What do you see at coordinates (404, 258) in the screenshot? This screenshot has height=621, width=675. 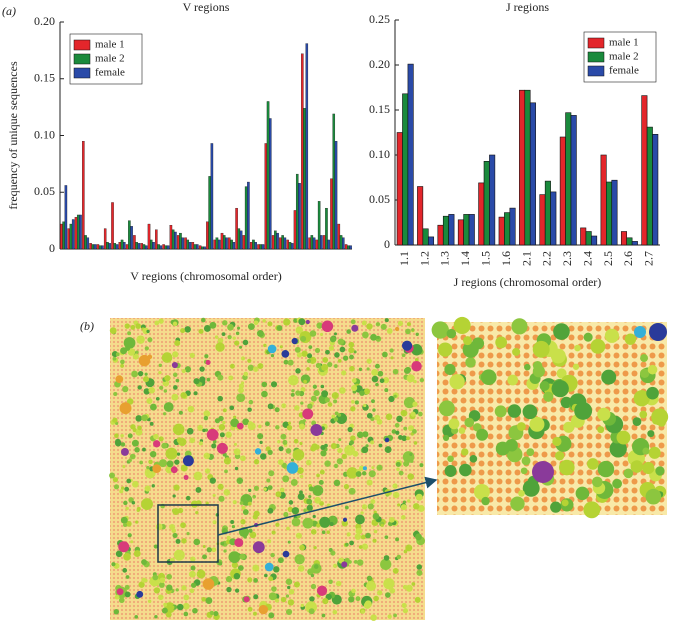 I see `x-tick-label: 1.1` at bounding box center [404, 258].